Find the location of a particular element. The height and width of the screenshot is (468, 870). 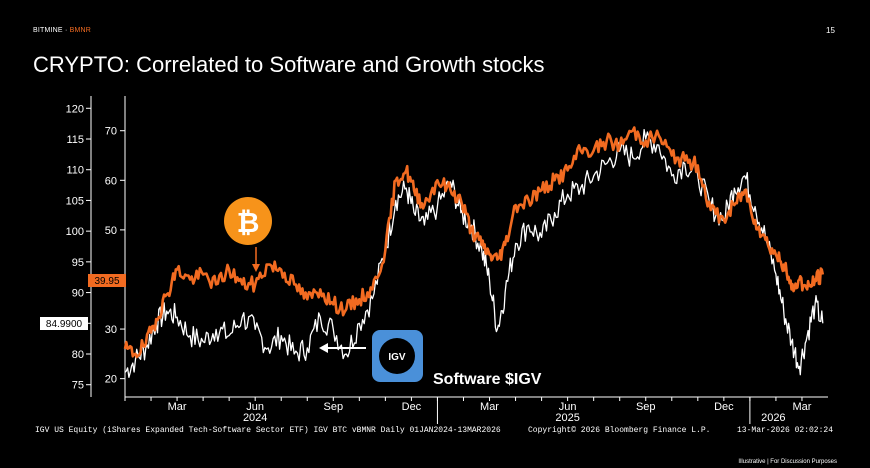

page-number: 15 is located at coordinates (830, 30).